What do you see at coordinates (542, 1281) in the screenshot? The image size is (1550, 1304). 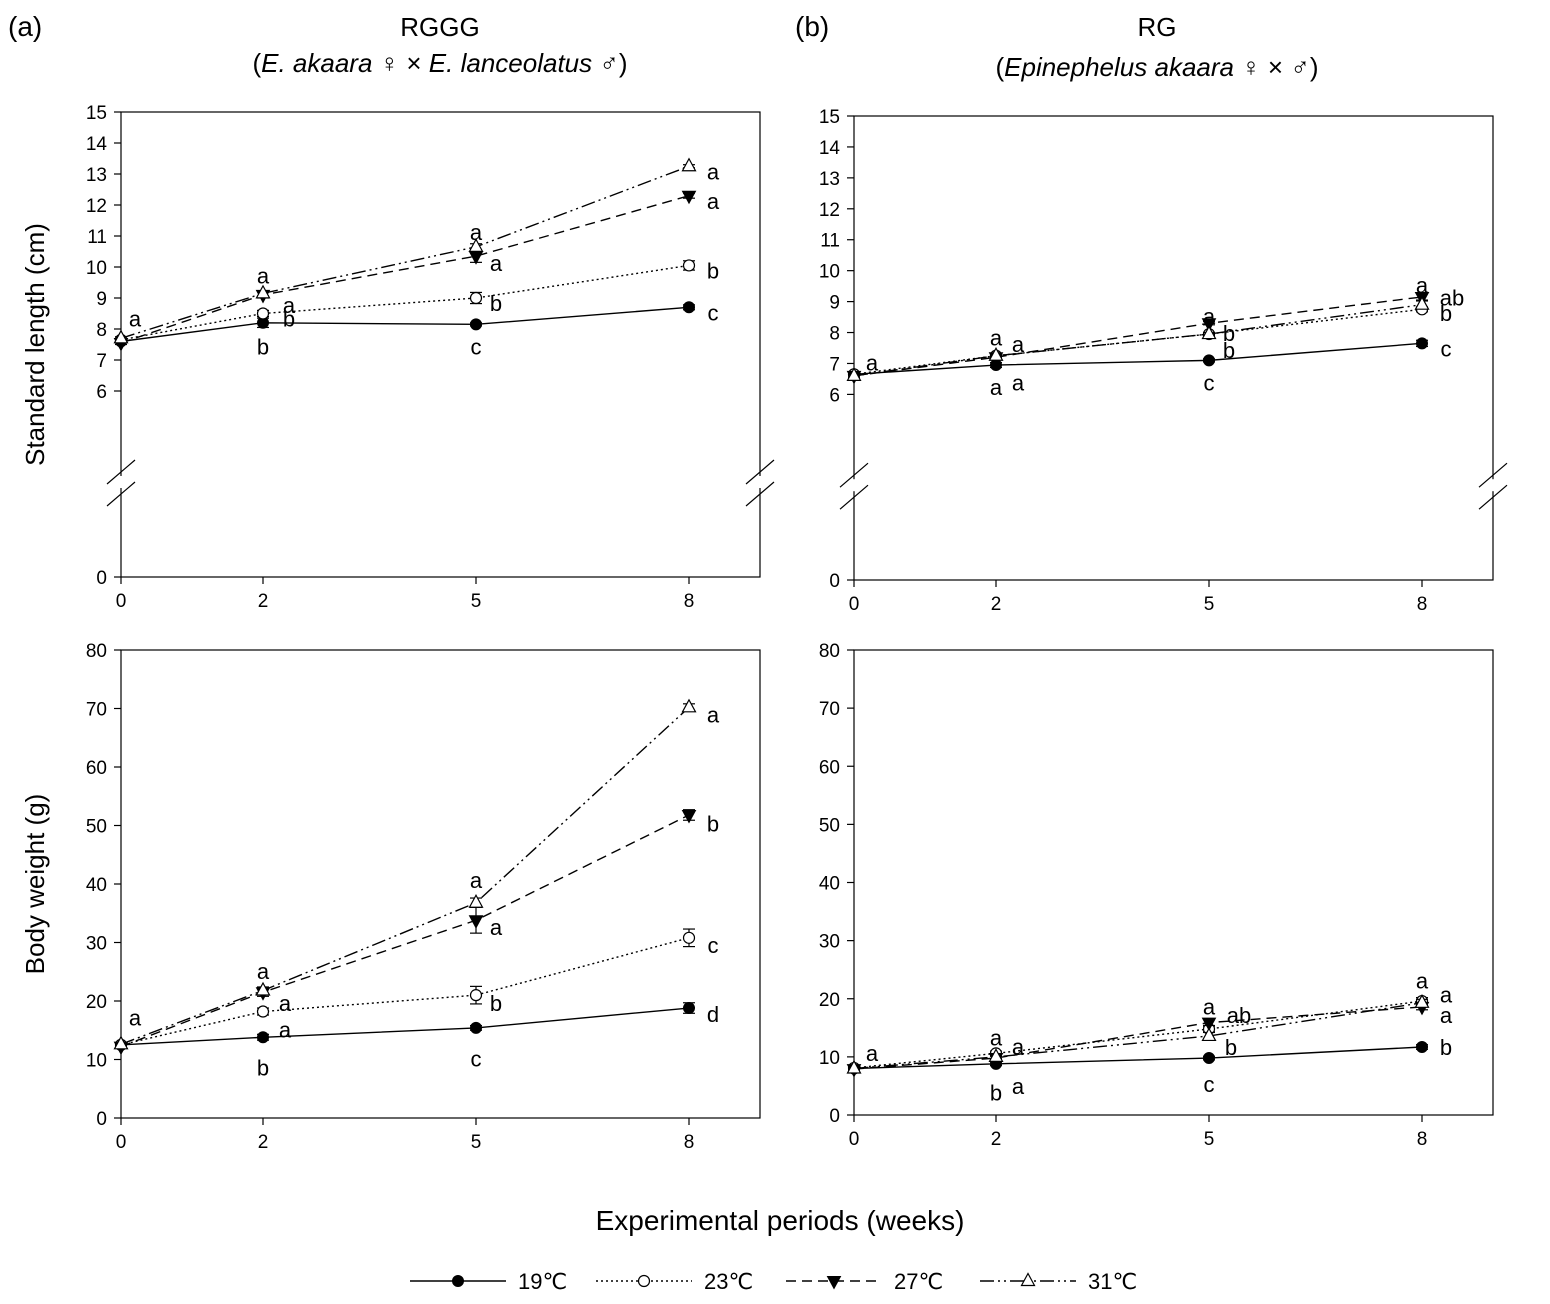 I see `legend-label: 19℃` at bounding box center [542, 1281].